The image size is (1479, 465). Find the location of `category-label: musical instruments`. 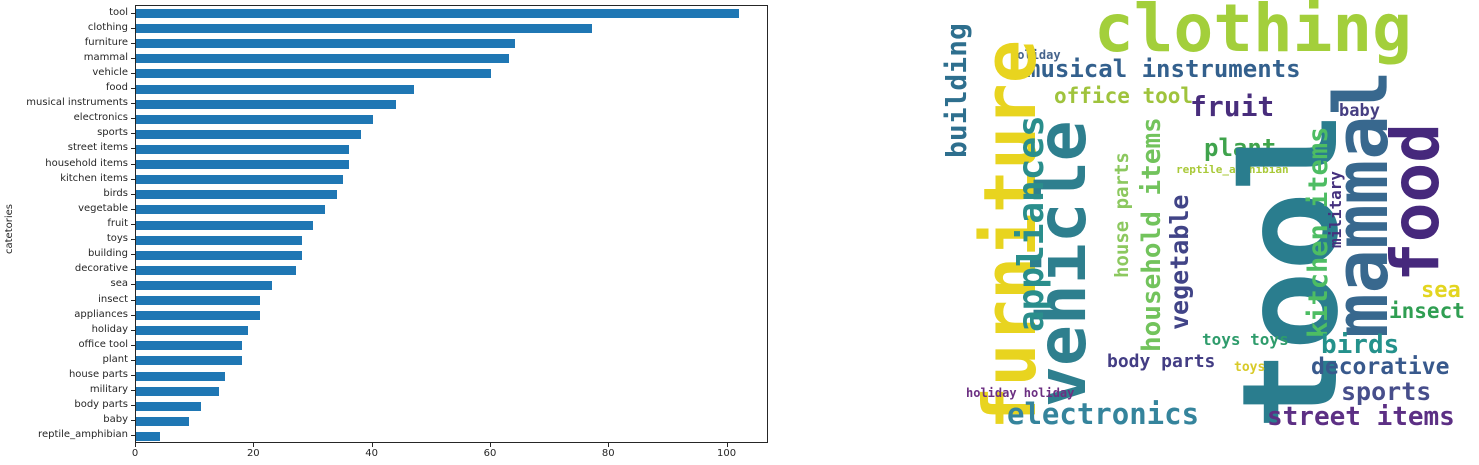

category-label: musical instruments is located at coordinates (77, 103).